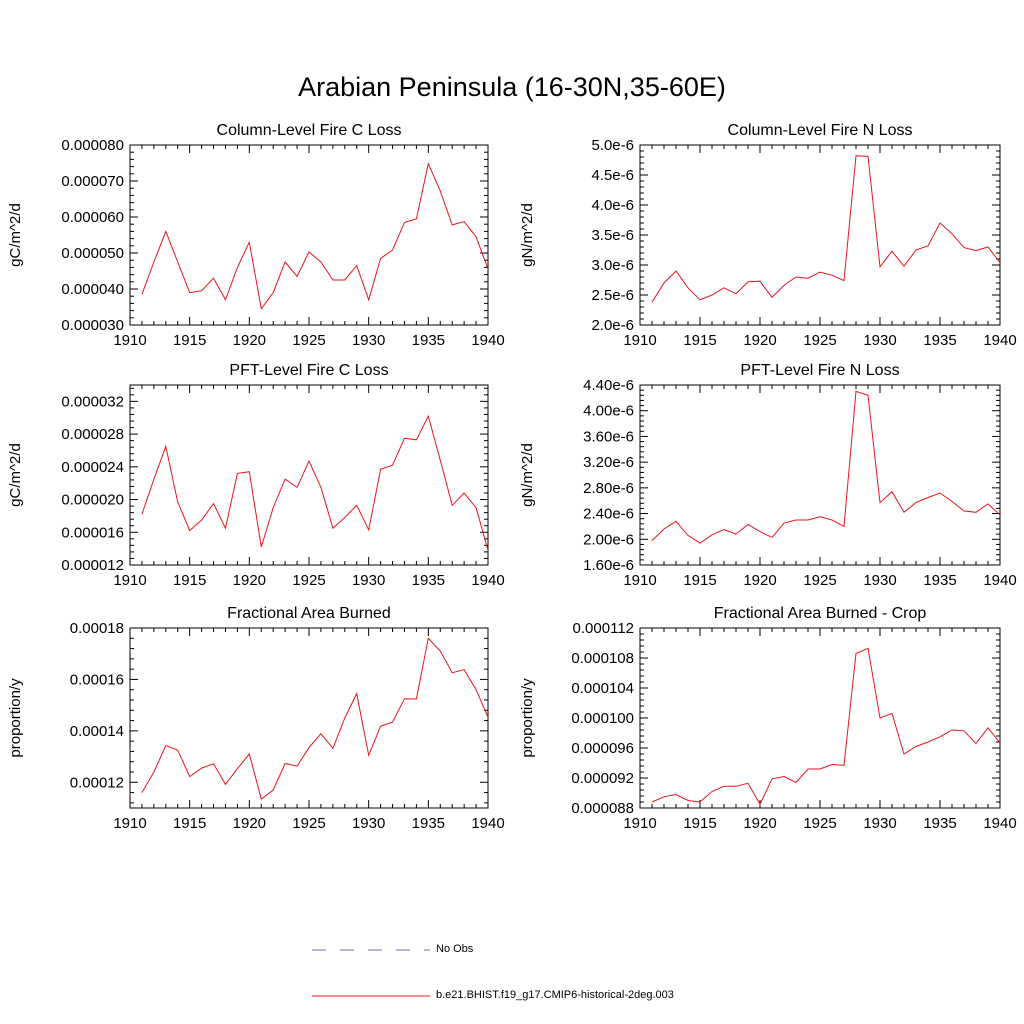 This screenshot has height=1024, width=1024. I want to click on y-tick-label: 2.00e-6, so click(608, 539).